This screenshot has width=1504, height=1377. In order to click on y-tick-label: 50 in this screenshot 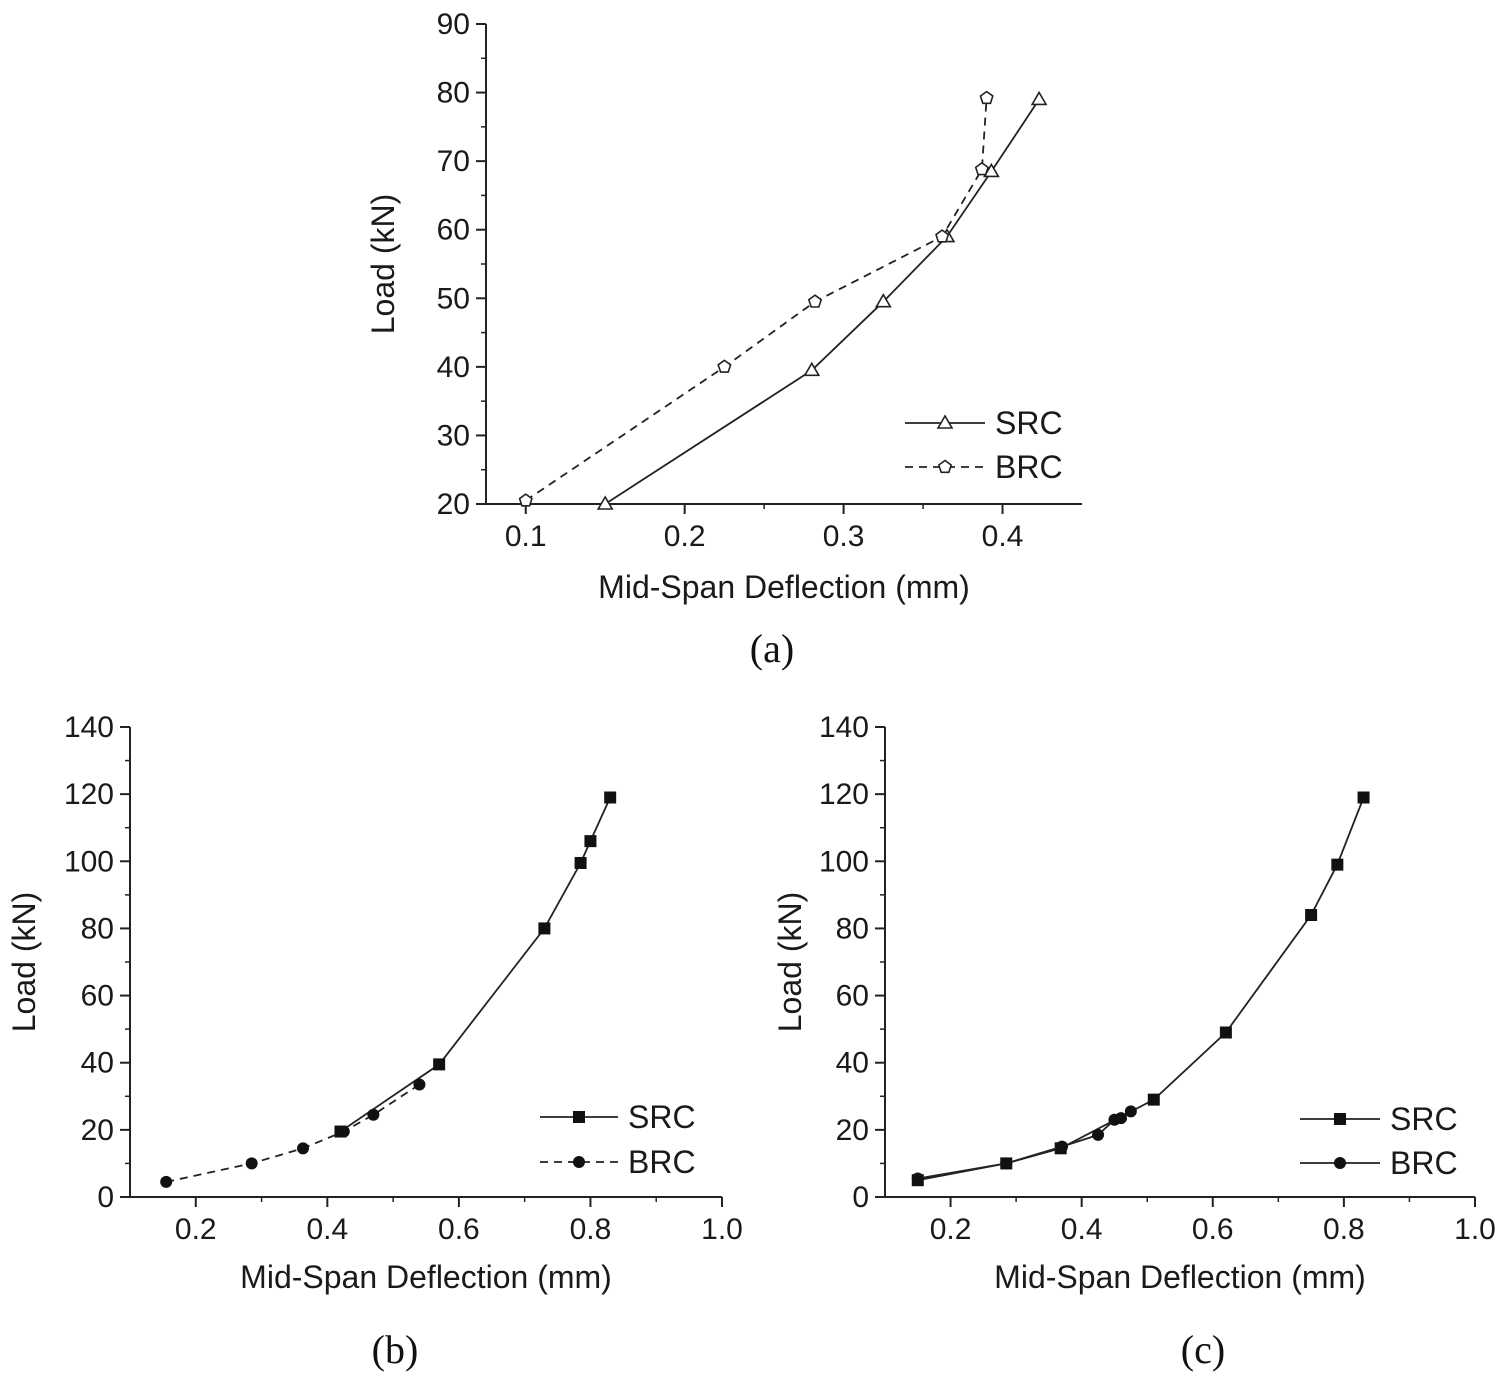, I will do `click(453, 298)`.